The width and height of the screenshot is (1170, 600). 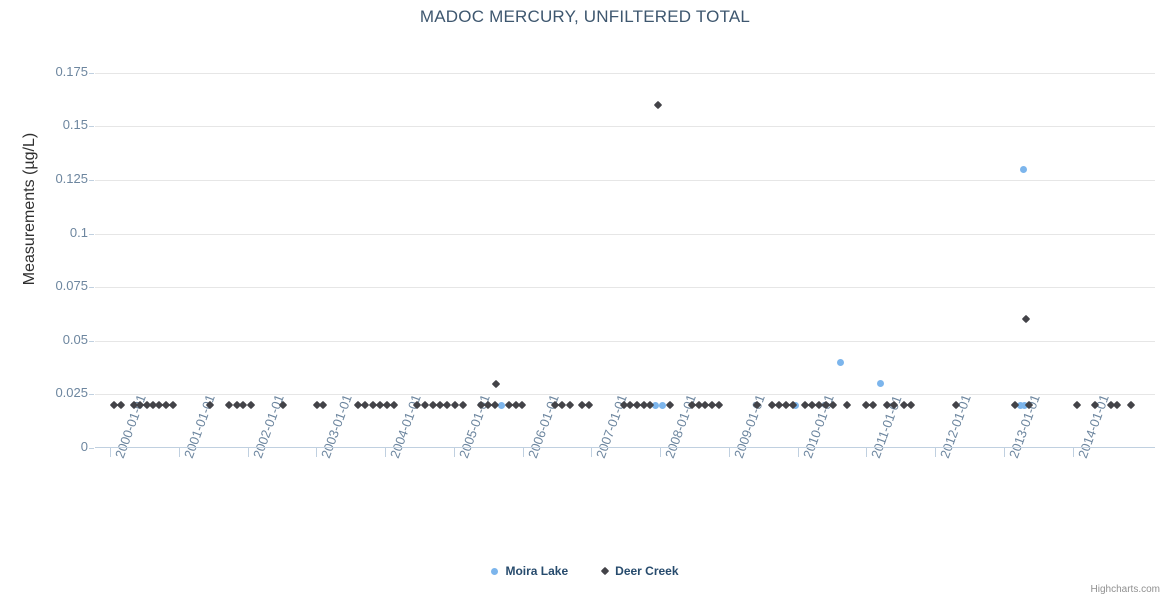 I want to click on y-axis-tick-label: 0.1, so click(x=78, y=232).